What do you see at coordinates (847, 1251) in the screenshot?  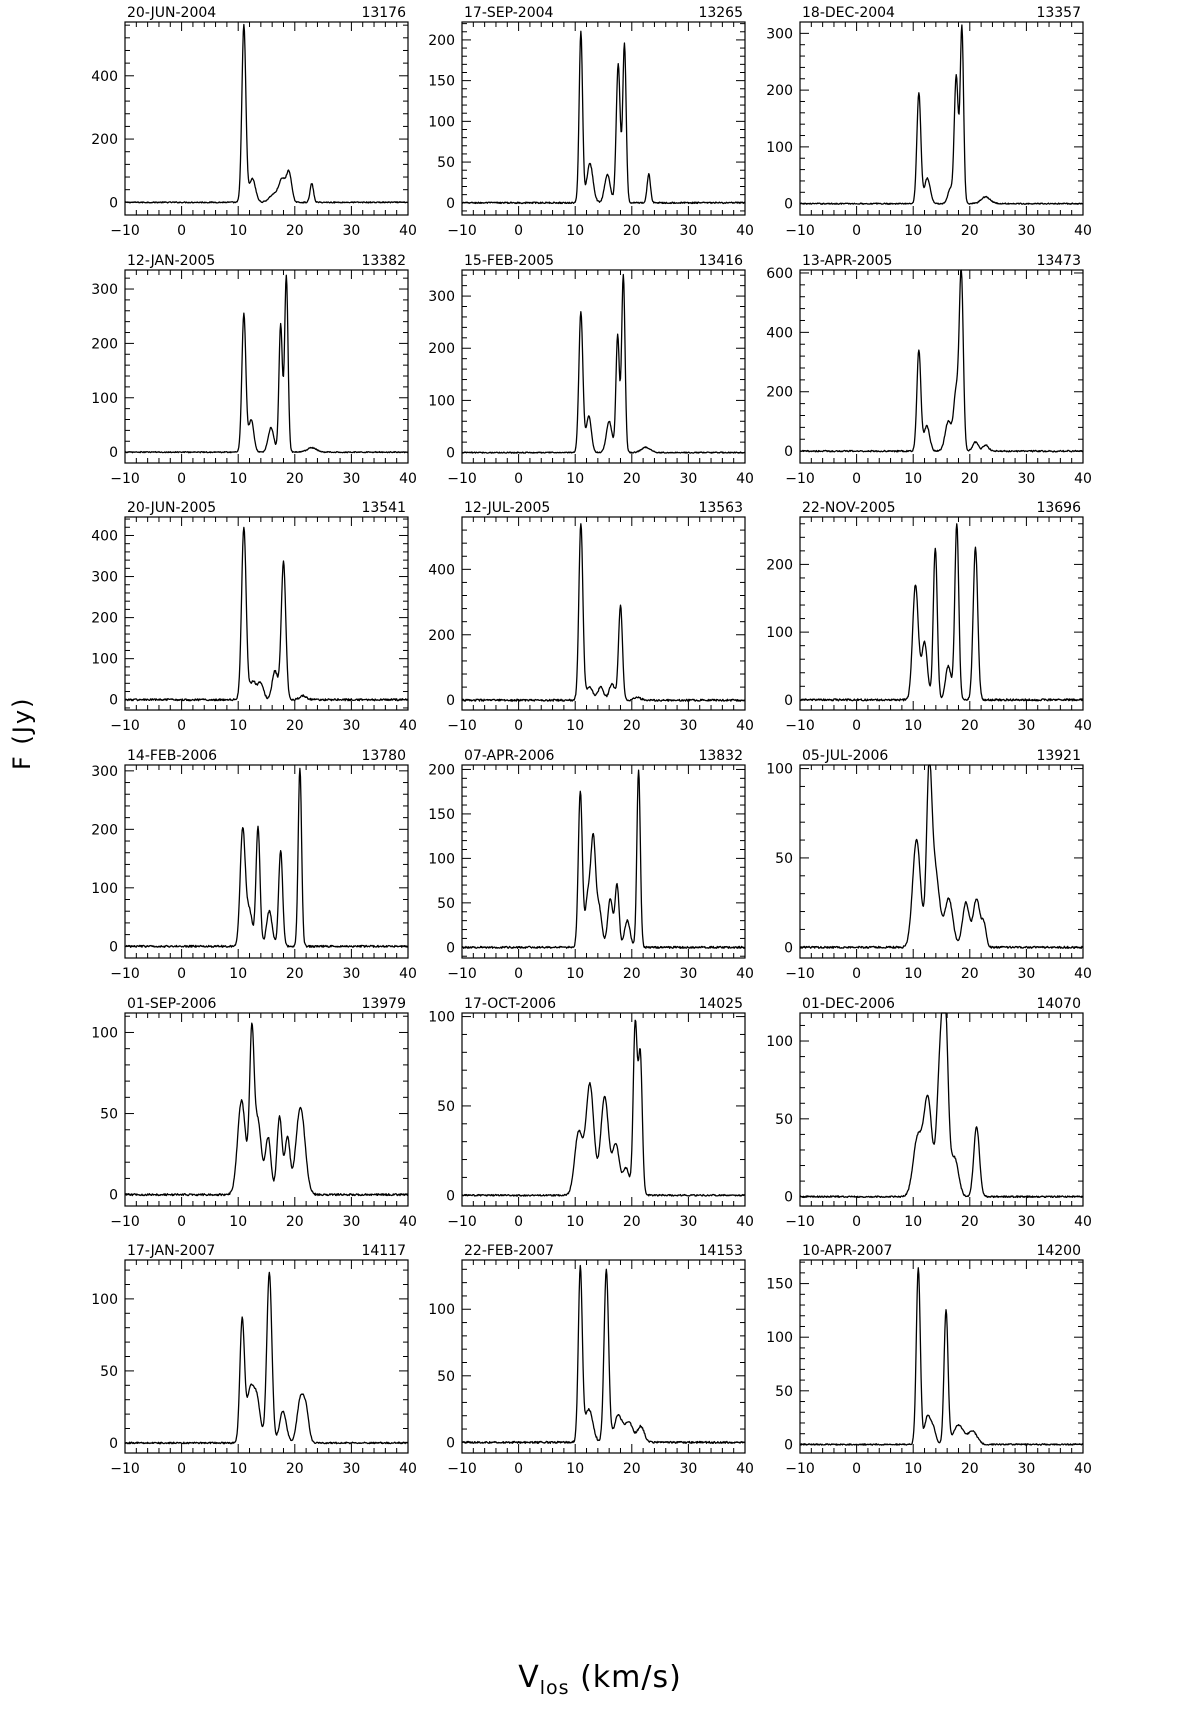 I see `panel-date-label: 10-APR-2007` at bounding box center [847, 1251].